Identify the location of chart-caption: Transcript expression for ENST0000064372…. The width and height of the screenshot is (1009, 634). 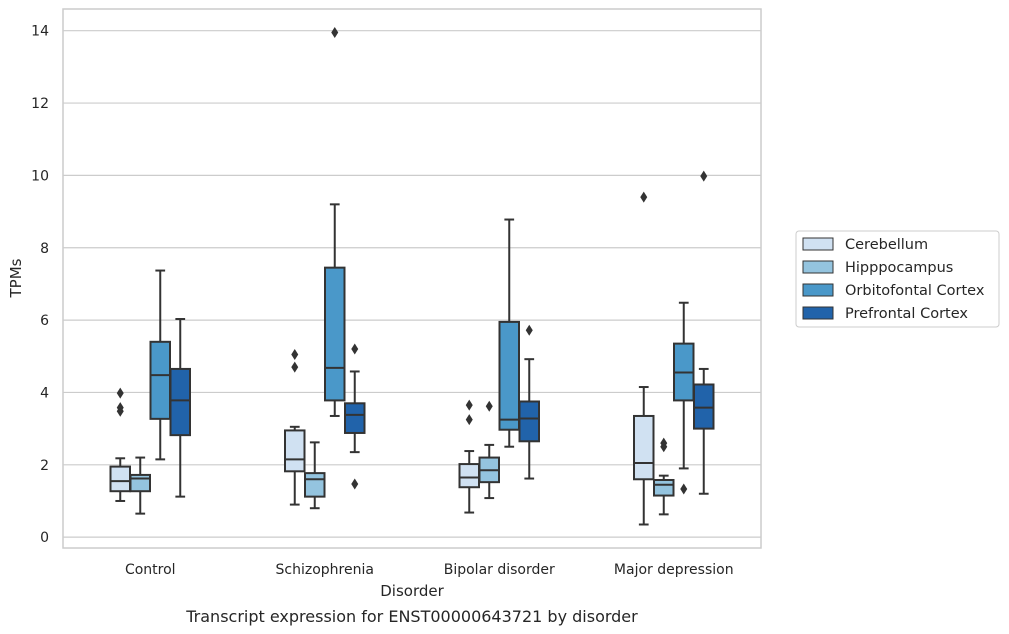
(411, 616).